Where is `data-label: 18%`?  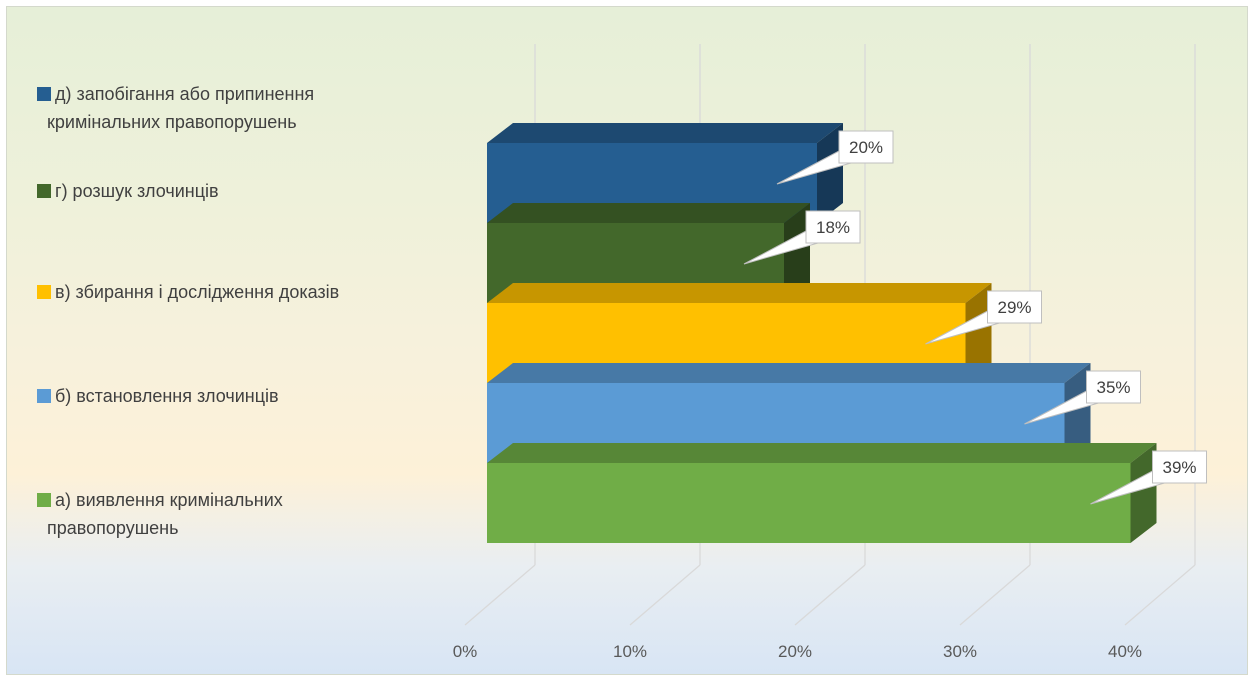 data-label: 18% is located at coordinates (802, 237).